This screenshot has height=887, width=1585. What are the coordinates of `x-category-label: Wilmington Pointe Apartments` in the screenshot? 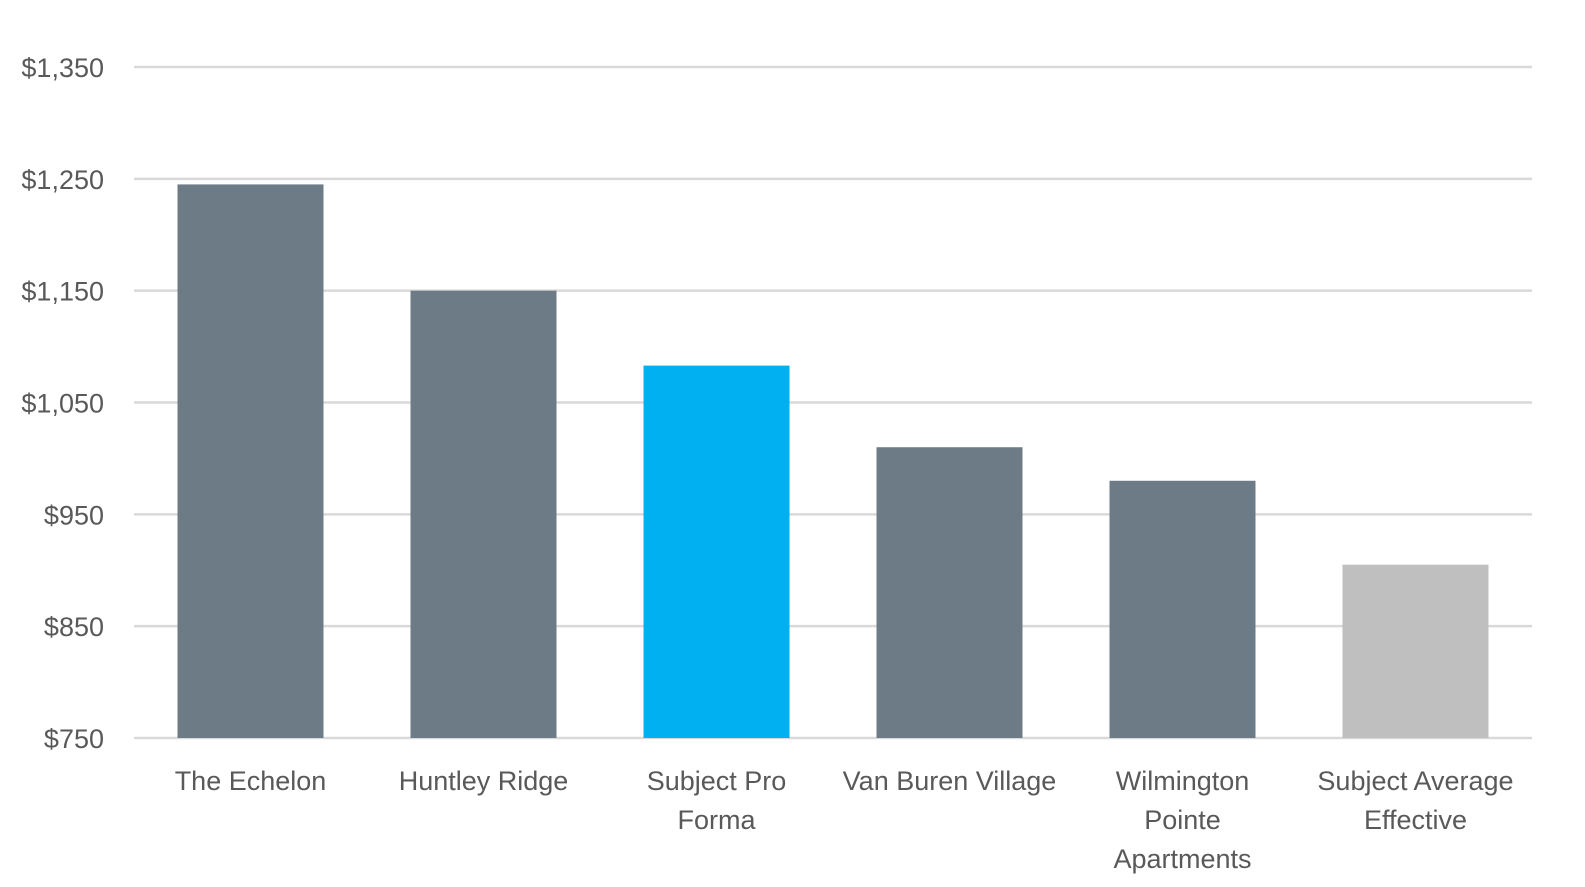 It's located at (1182, 820).